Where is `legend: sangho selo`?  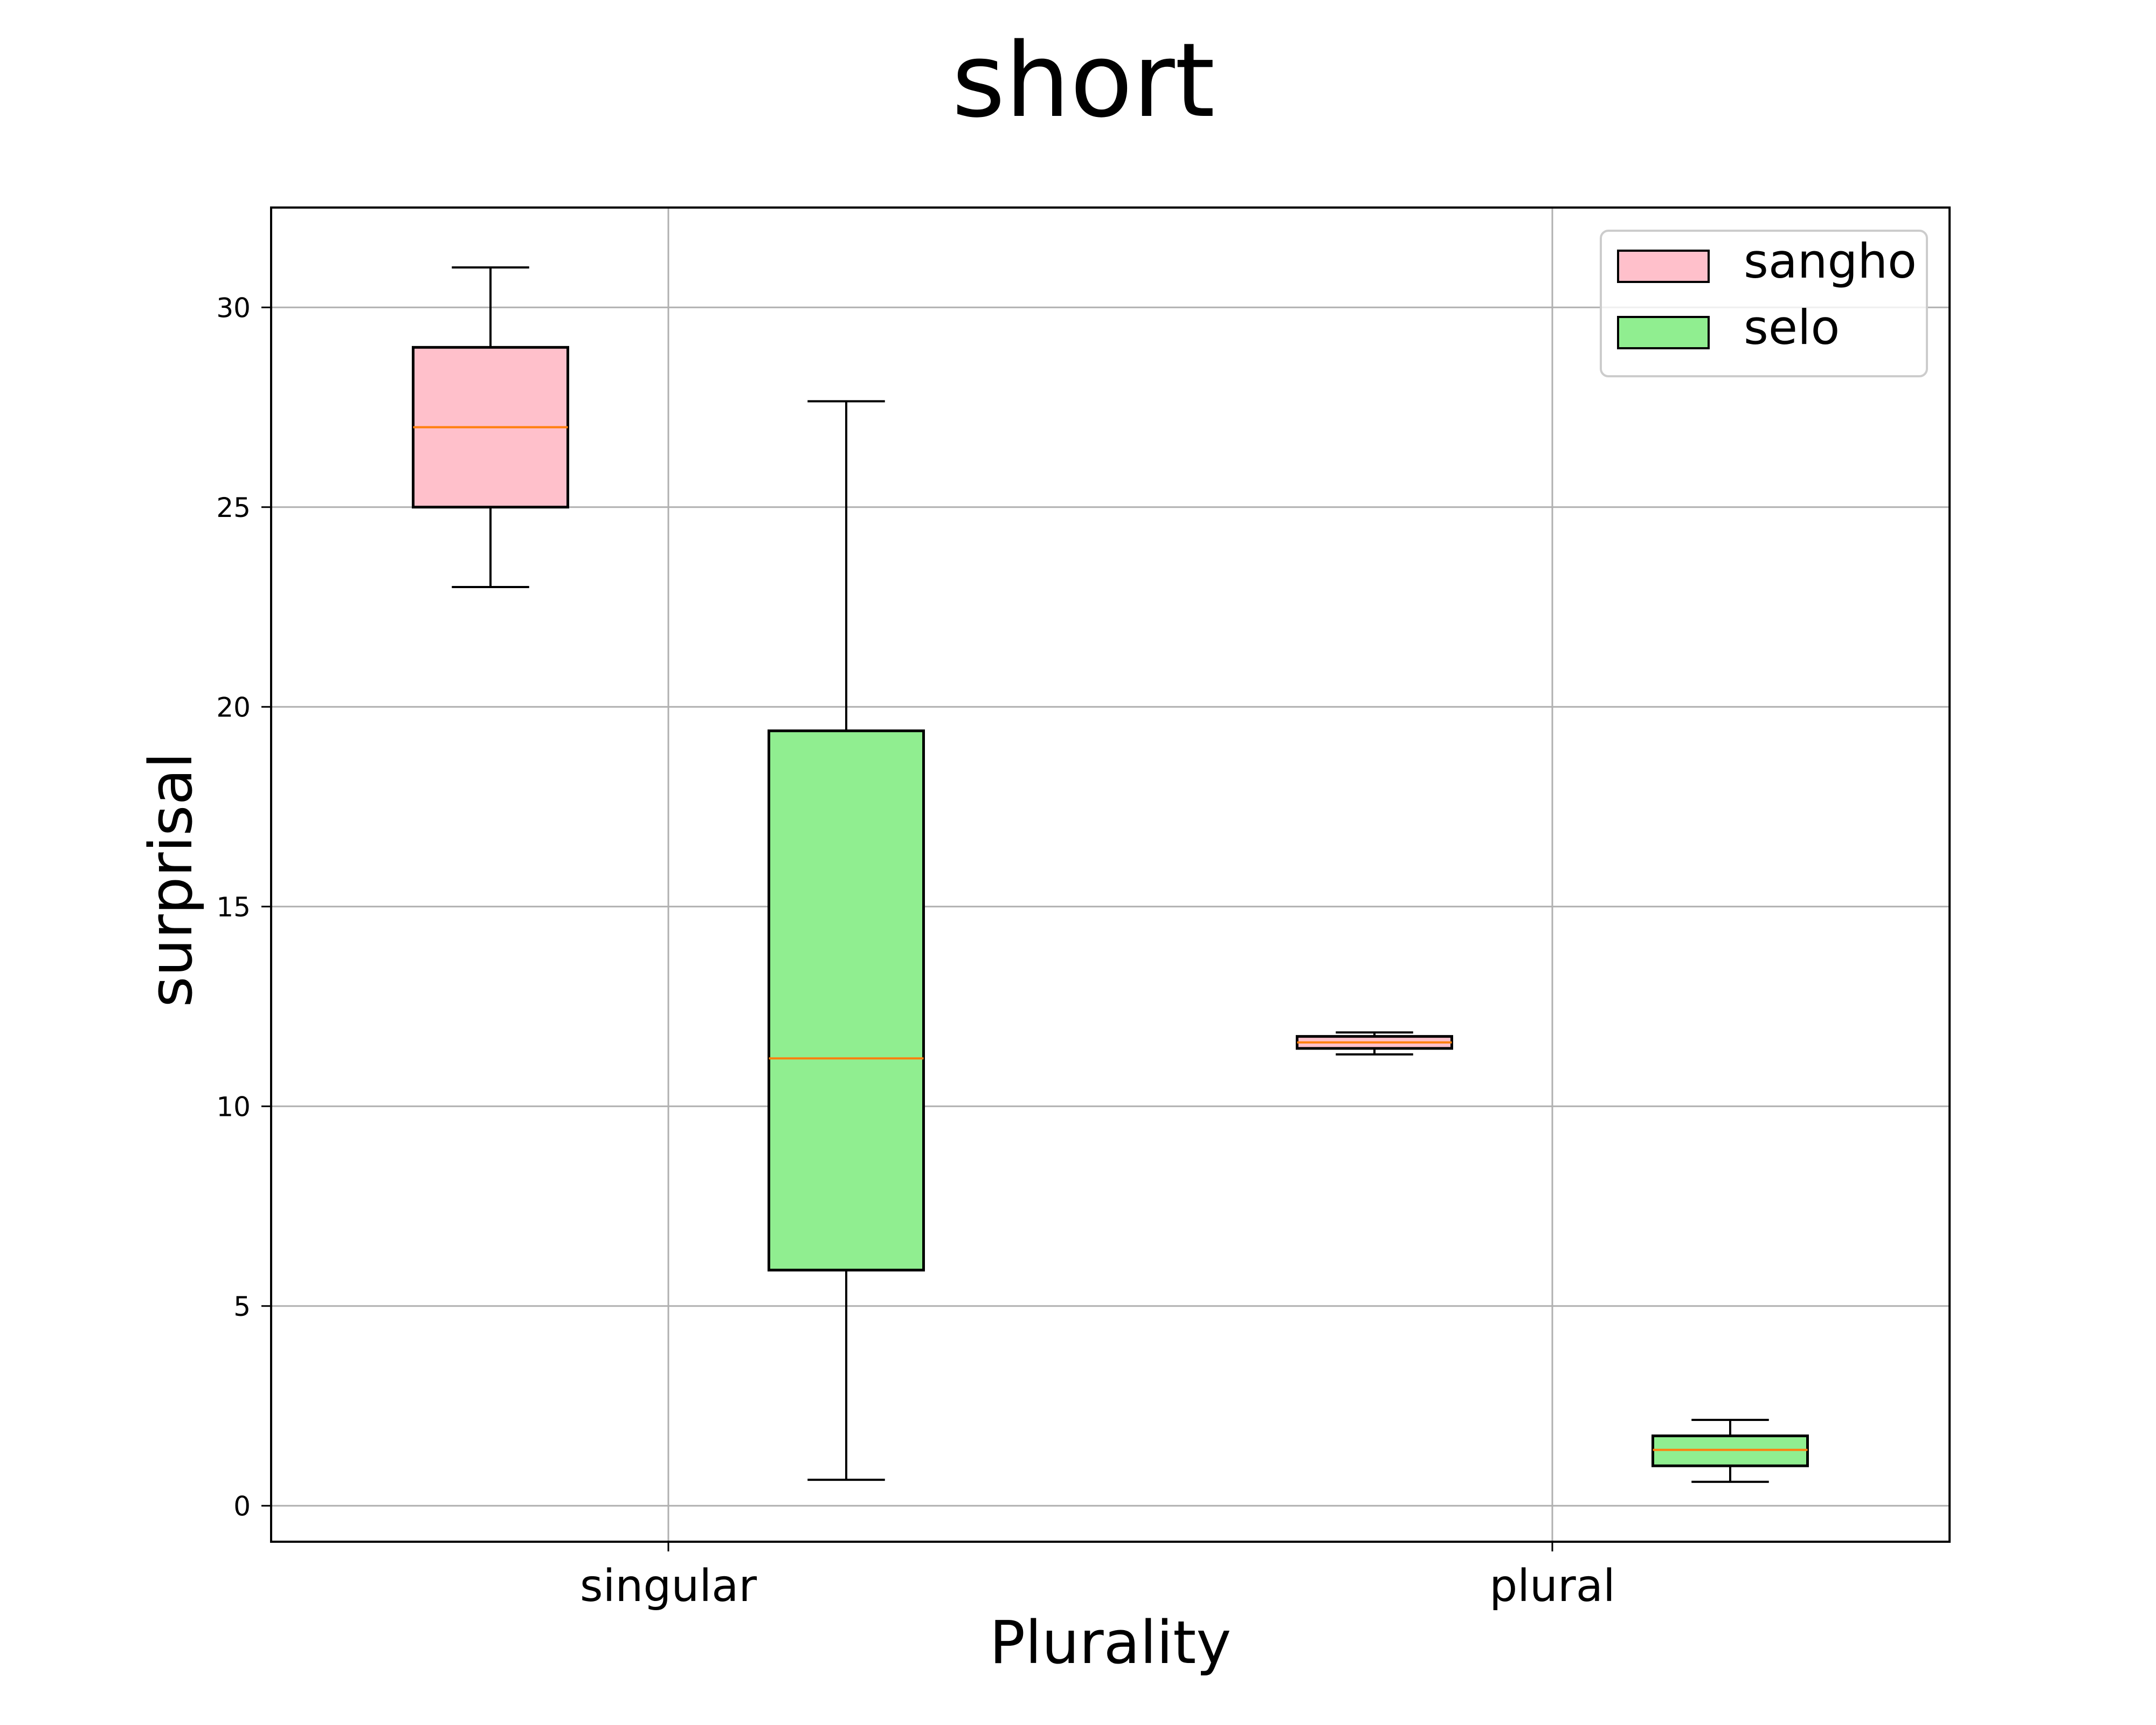 legend: sangho selo is located at coordinates (1764, 304).